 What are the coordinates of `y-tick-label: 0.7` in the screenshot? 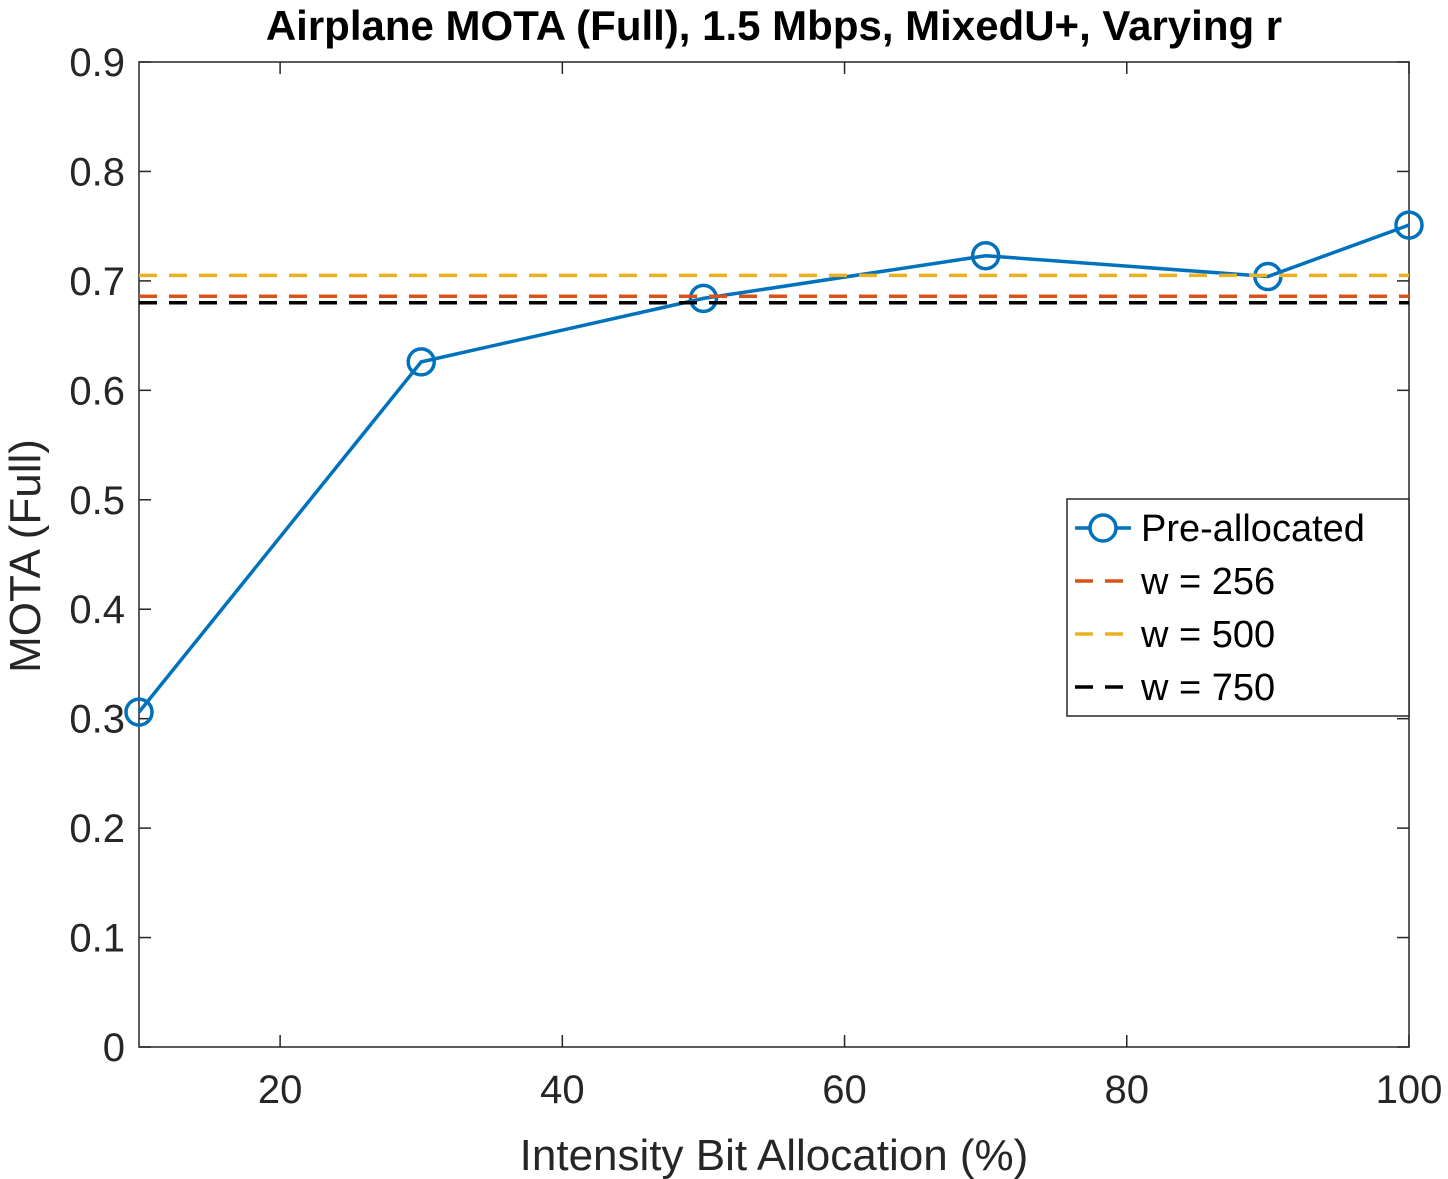 It's located at (97, 282).